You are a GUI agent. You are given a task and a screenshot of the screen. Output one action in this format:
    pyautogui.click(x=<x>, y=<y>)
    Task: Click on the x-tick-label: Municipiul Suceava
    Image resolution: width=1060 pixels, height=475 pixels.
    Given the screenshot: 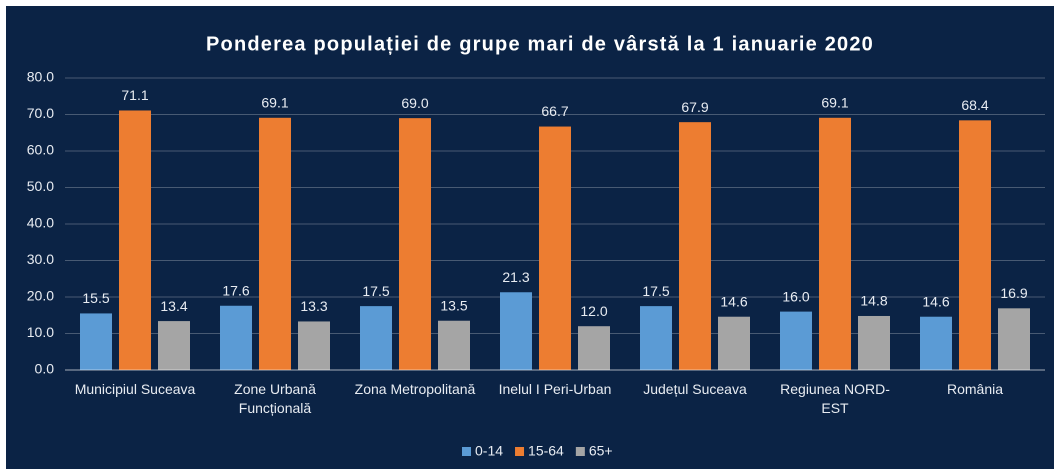 What is the action you would take?
    pyautogui.click(x=135, y=389)
    